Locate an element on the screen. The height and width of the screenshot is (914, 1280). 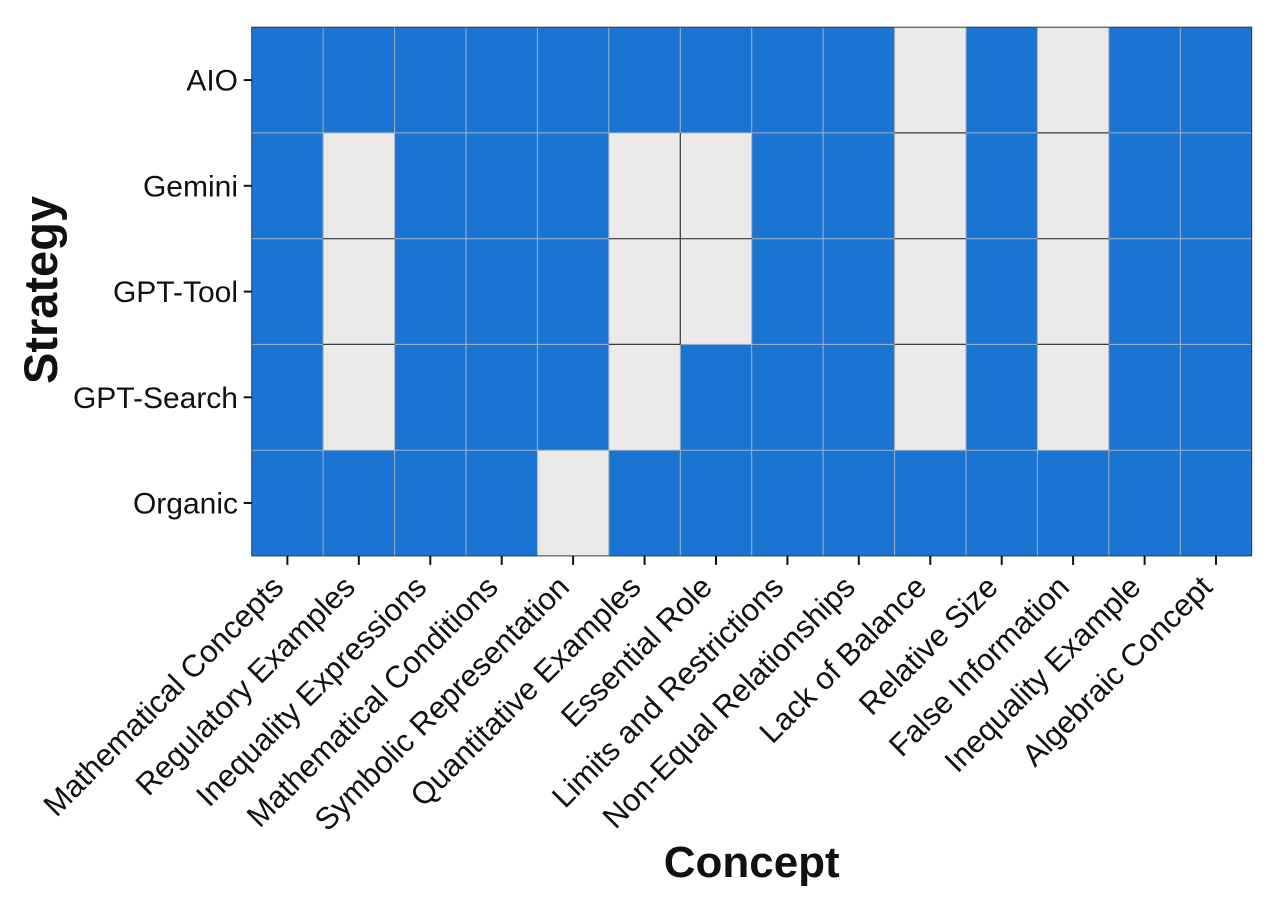
svg-text: Strategy is located at coordinates (40, 290).